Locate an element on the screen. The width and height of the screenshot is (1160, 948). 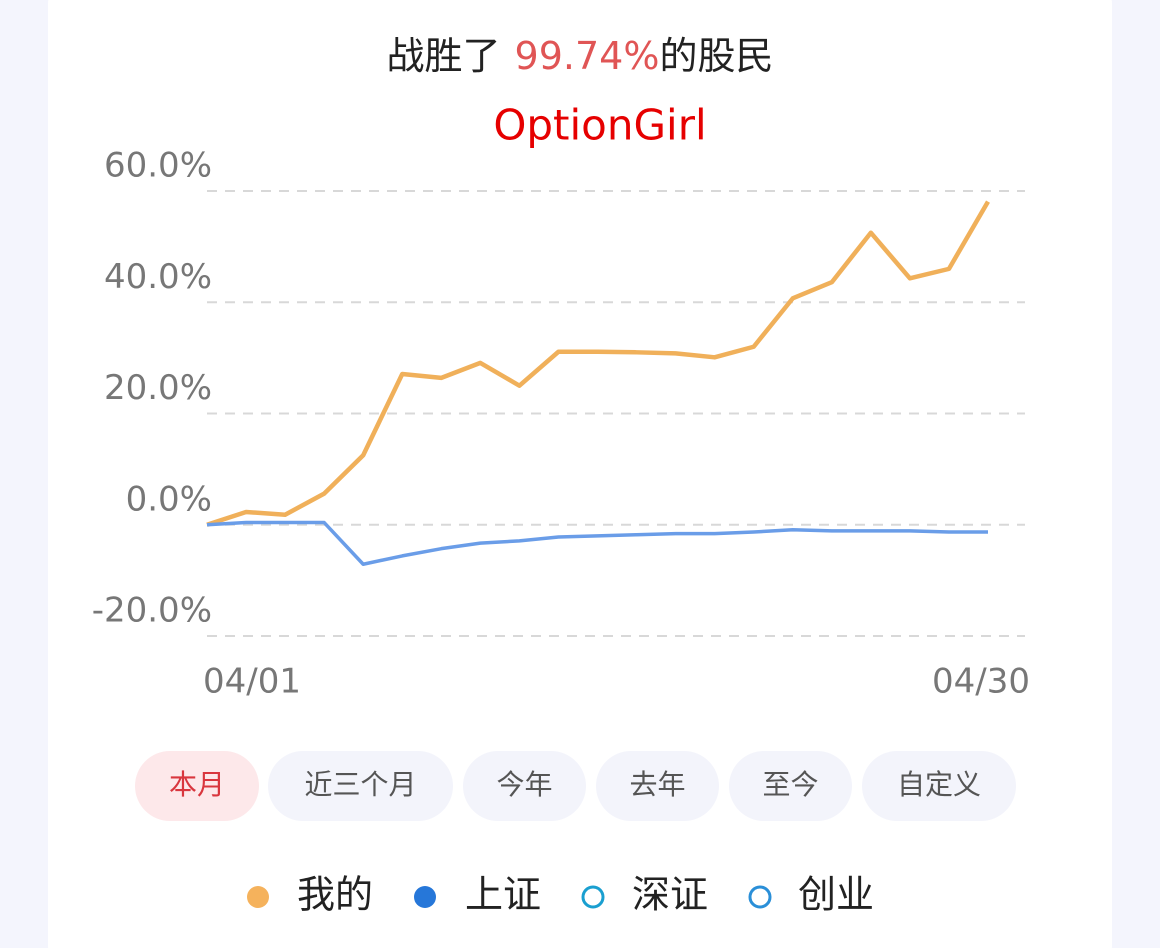
y-tick-label: 40.0% is located at coordinates (158, 277).